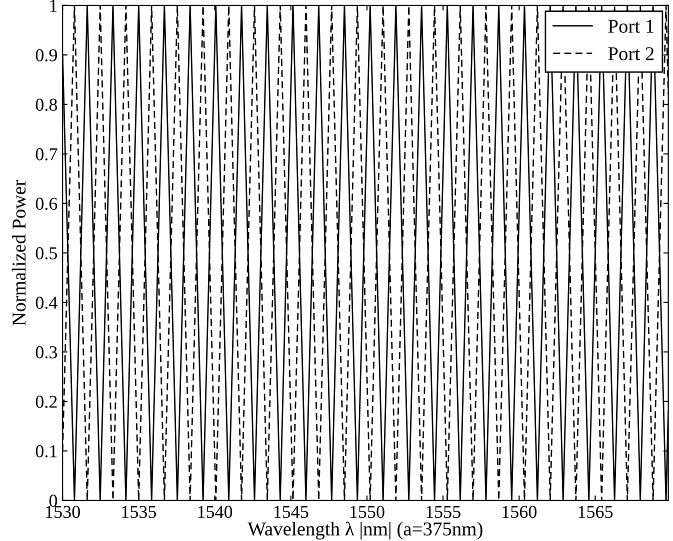  I want to click on x-tick-label: 1540, so click(215, 512).